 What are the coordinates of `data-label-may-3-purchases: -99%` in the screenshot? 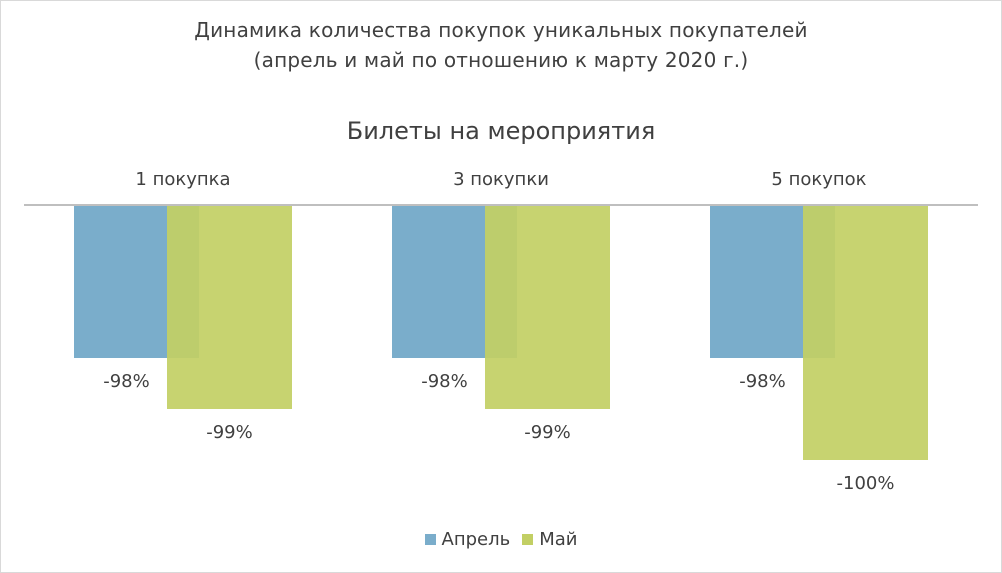 It's located at (547, 432).